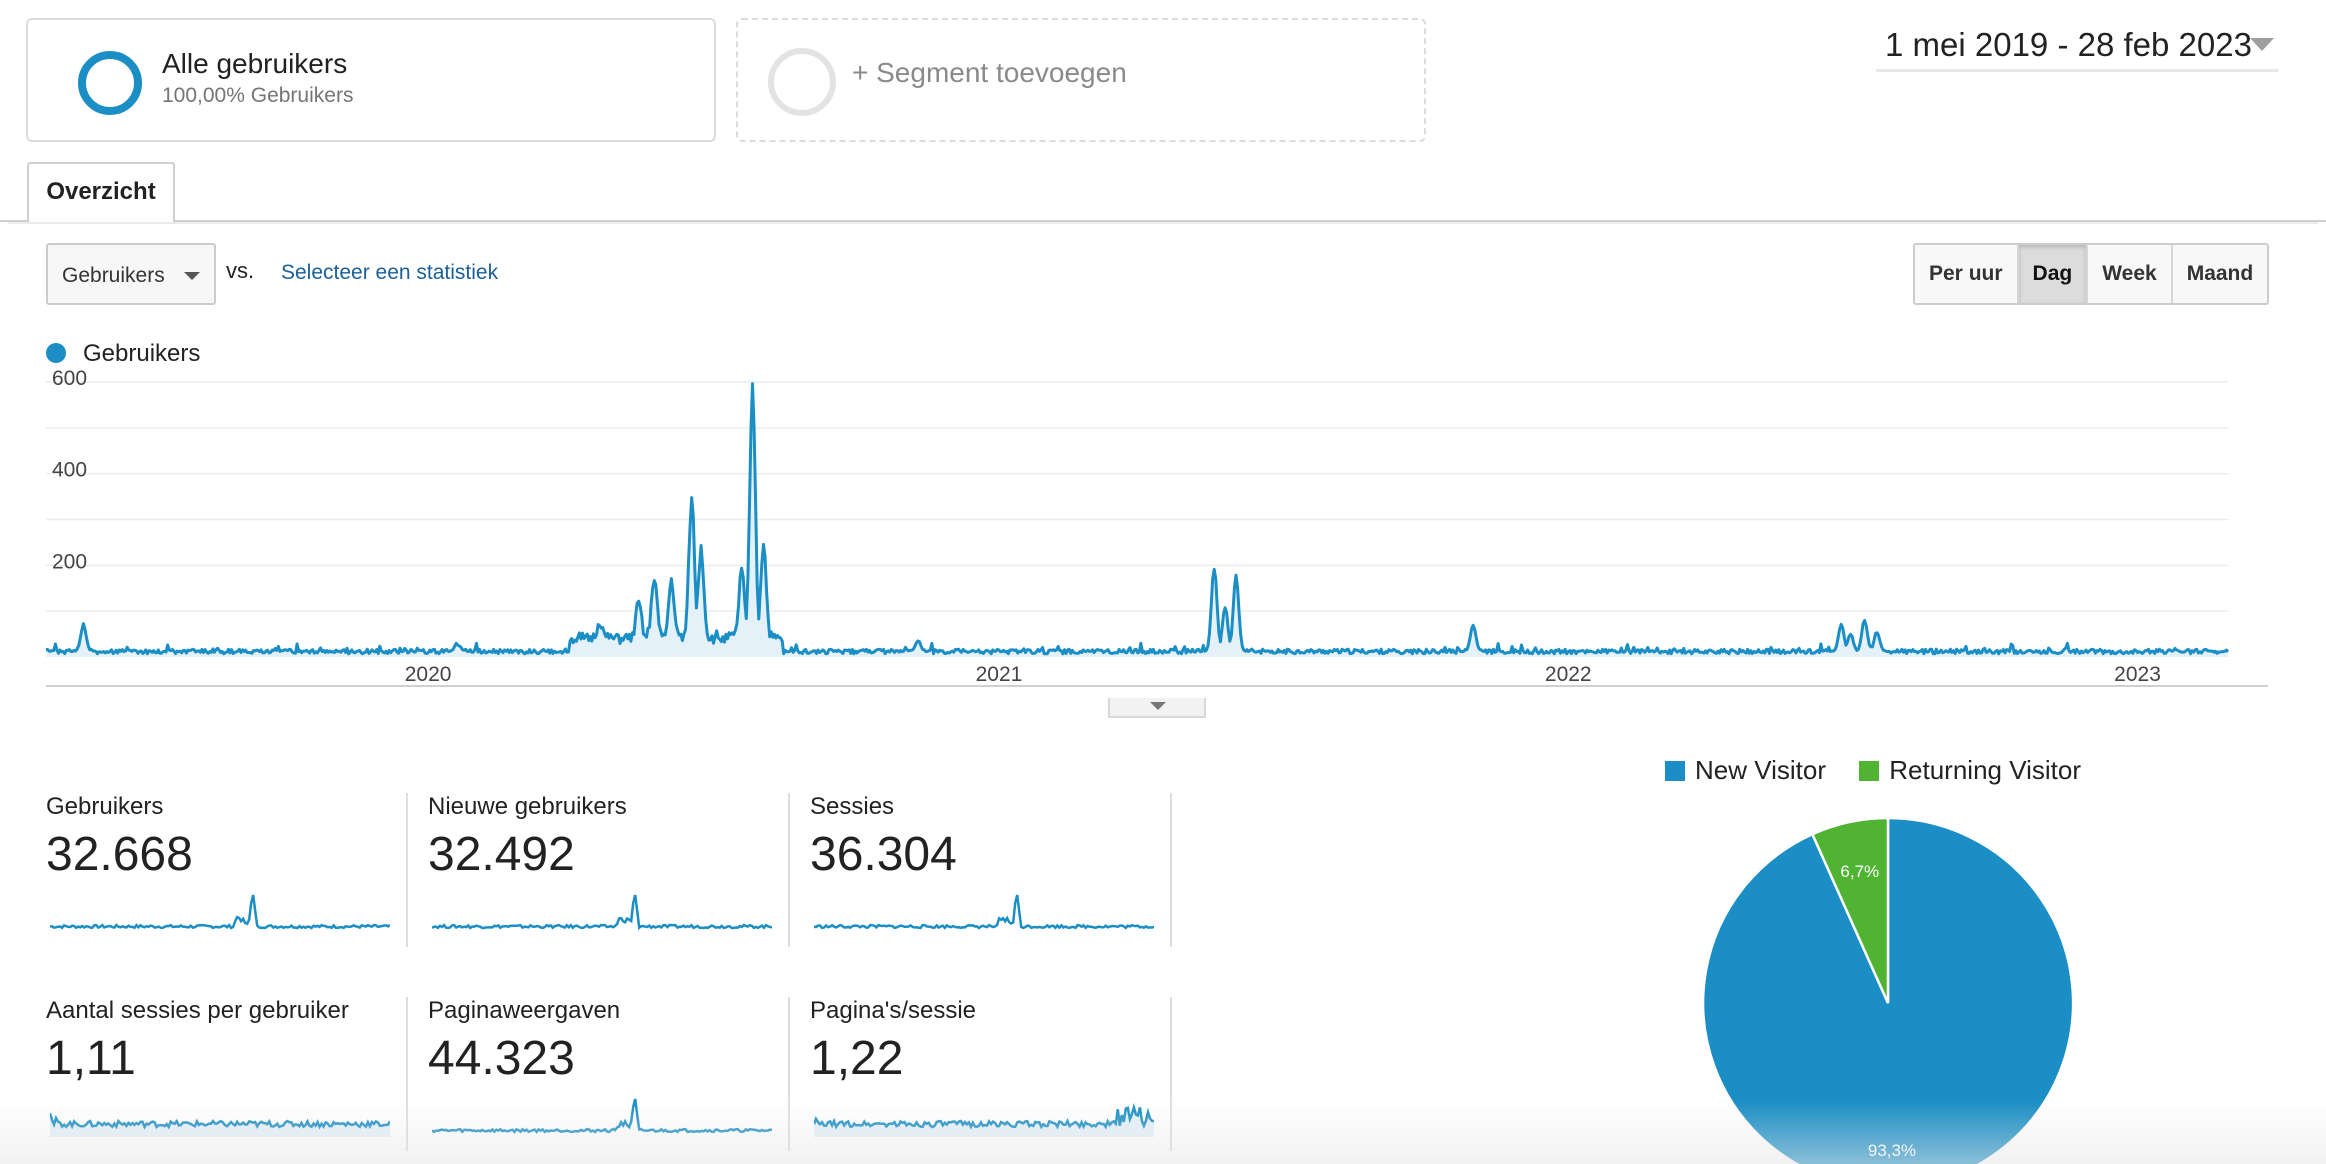 The width and height of the screenshot is (2326, 1164). I want to click on tab-divider-shadow, so click(1163, 223).